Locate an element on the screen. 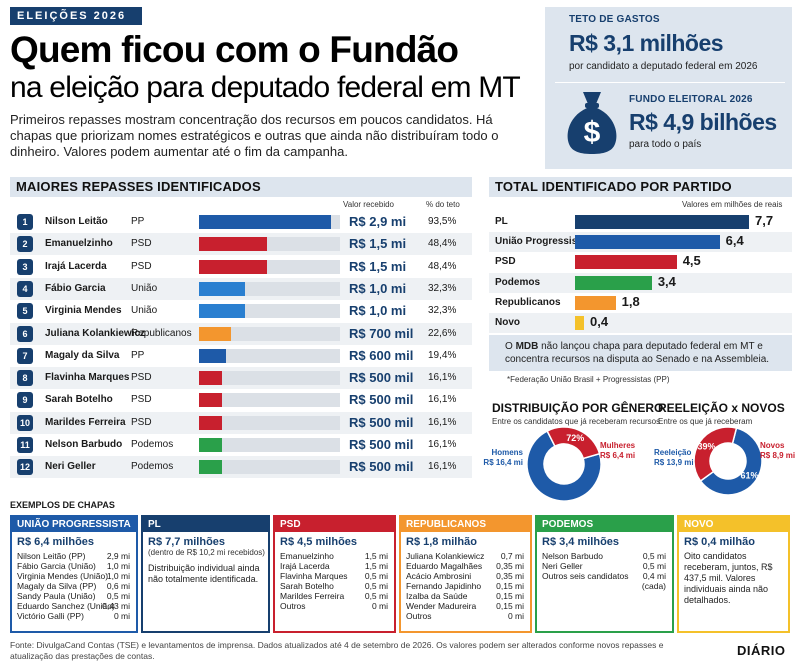 This screenshot has height=666, width=799. col-pct-header: % do teto is located at coordinates (443, 204).